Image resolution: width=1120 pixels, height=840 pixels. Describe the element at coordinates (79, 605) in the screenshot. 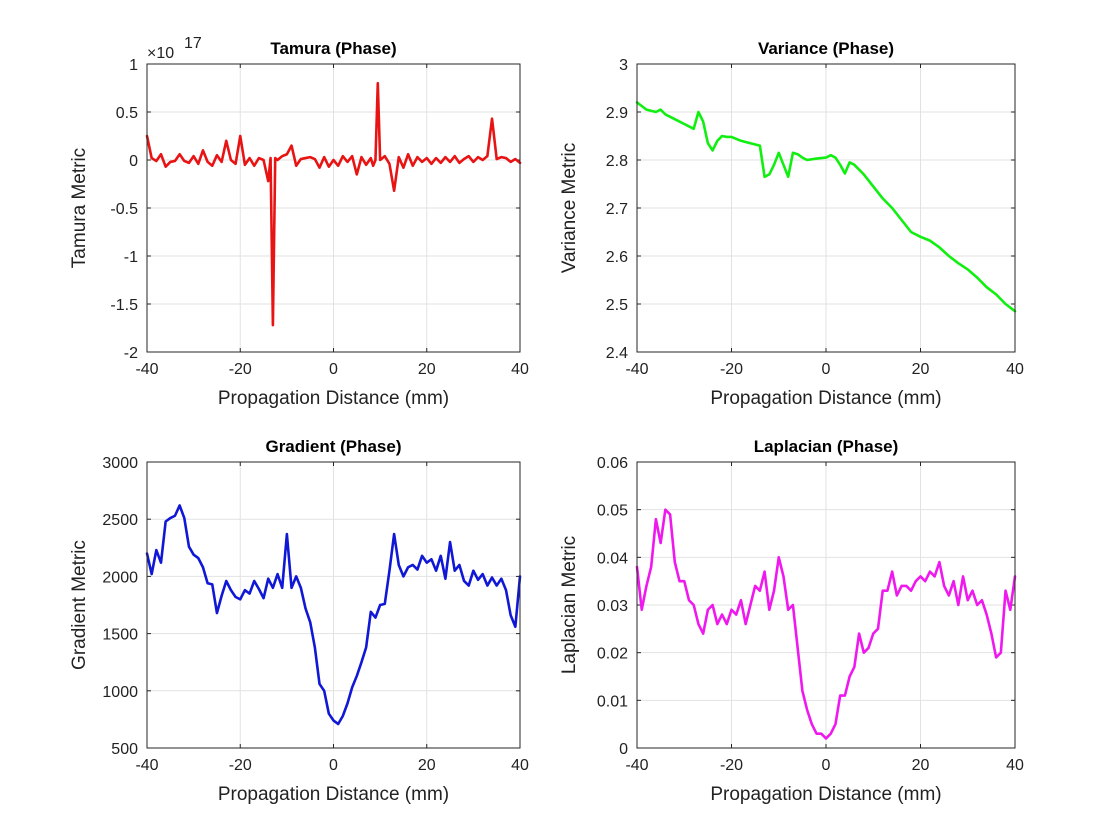

I see `gradient-y-axis-label: Gradient Metric` at that location.